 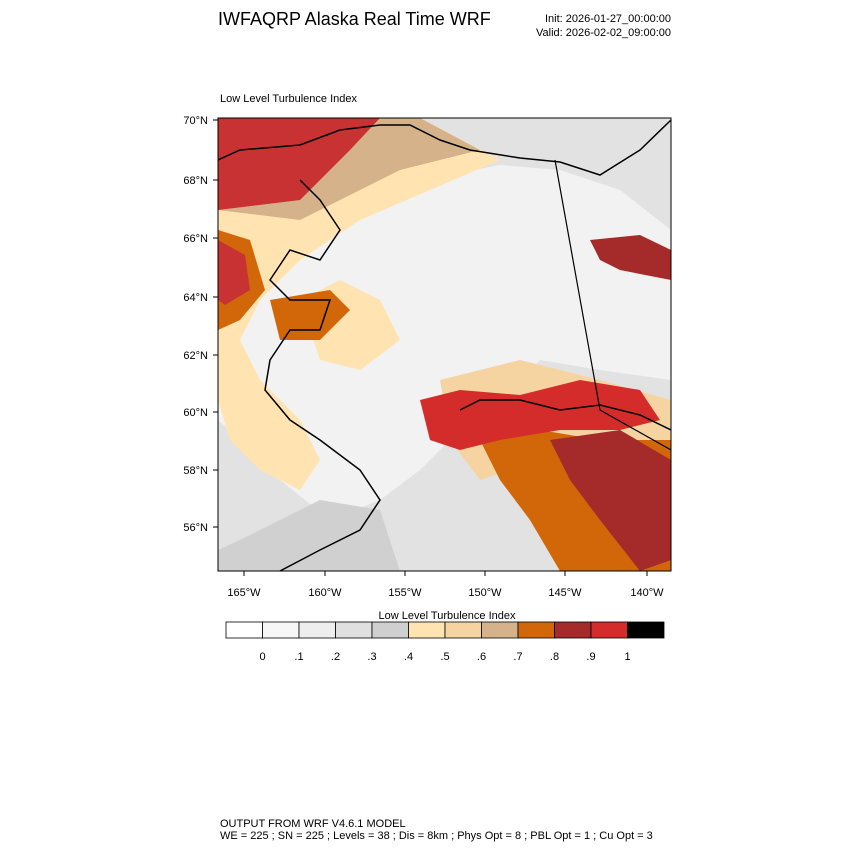 What do you see at coordinates (244, 593) in the screenshot?
I see `lon-label: 165°W` at bounding box center [244, 593].